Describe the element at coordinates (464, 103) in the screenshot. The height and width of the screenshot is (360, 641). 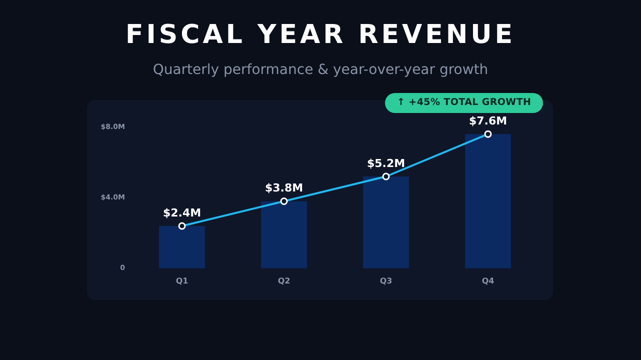
I see `text: ↑ +45% TOTAL GROWTH` at that location.